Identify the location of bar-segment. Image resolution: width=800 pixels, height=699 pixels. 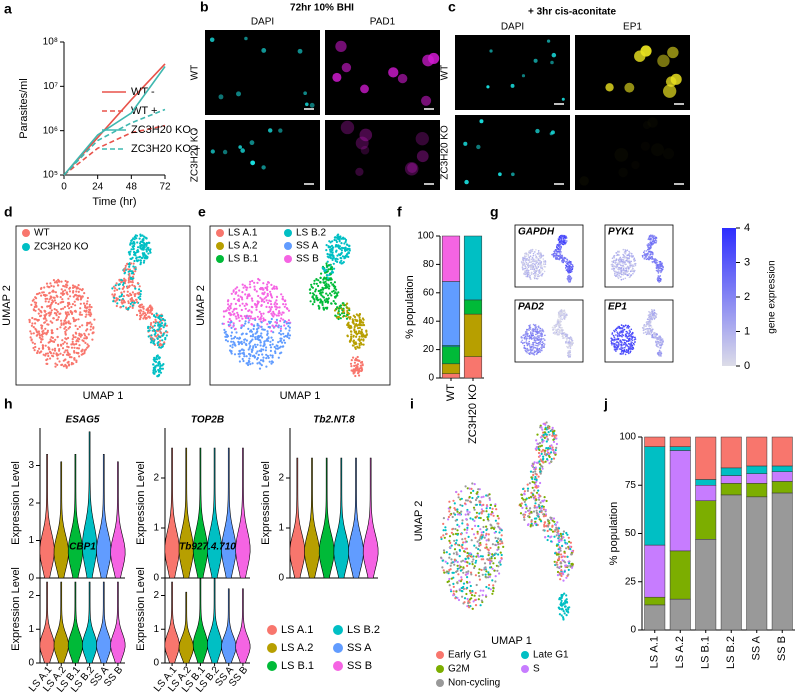
(655, 496).